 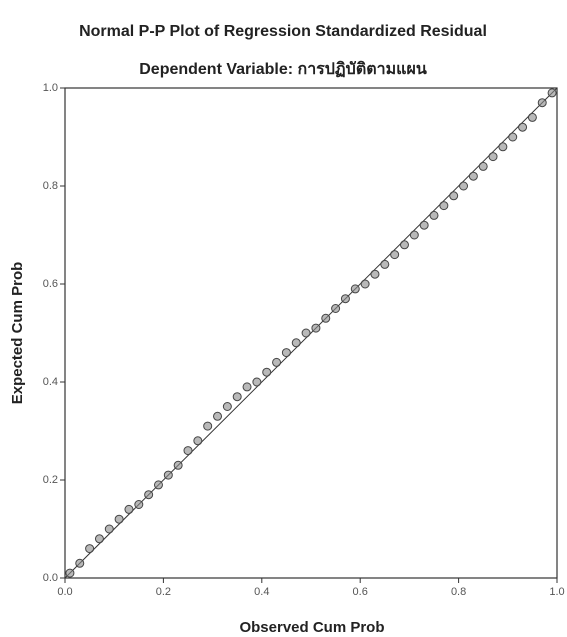 What do you see at coordinates (50, 382) in the screenshot?
I see `y-tick-label: 0.4` at bounding box center [50, 382].